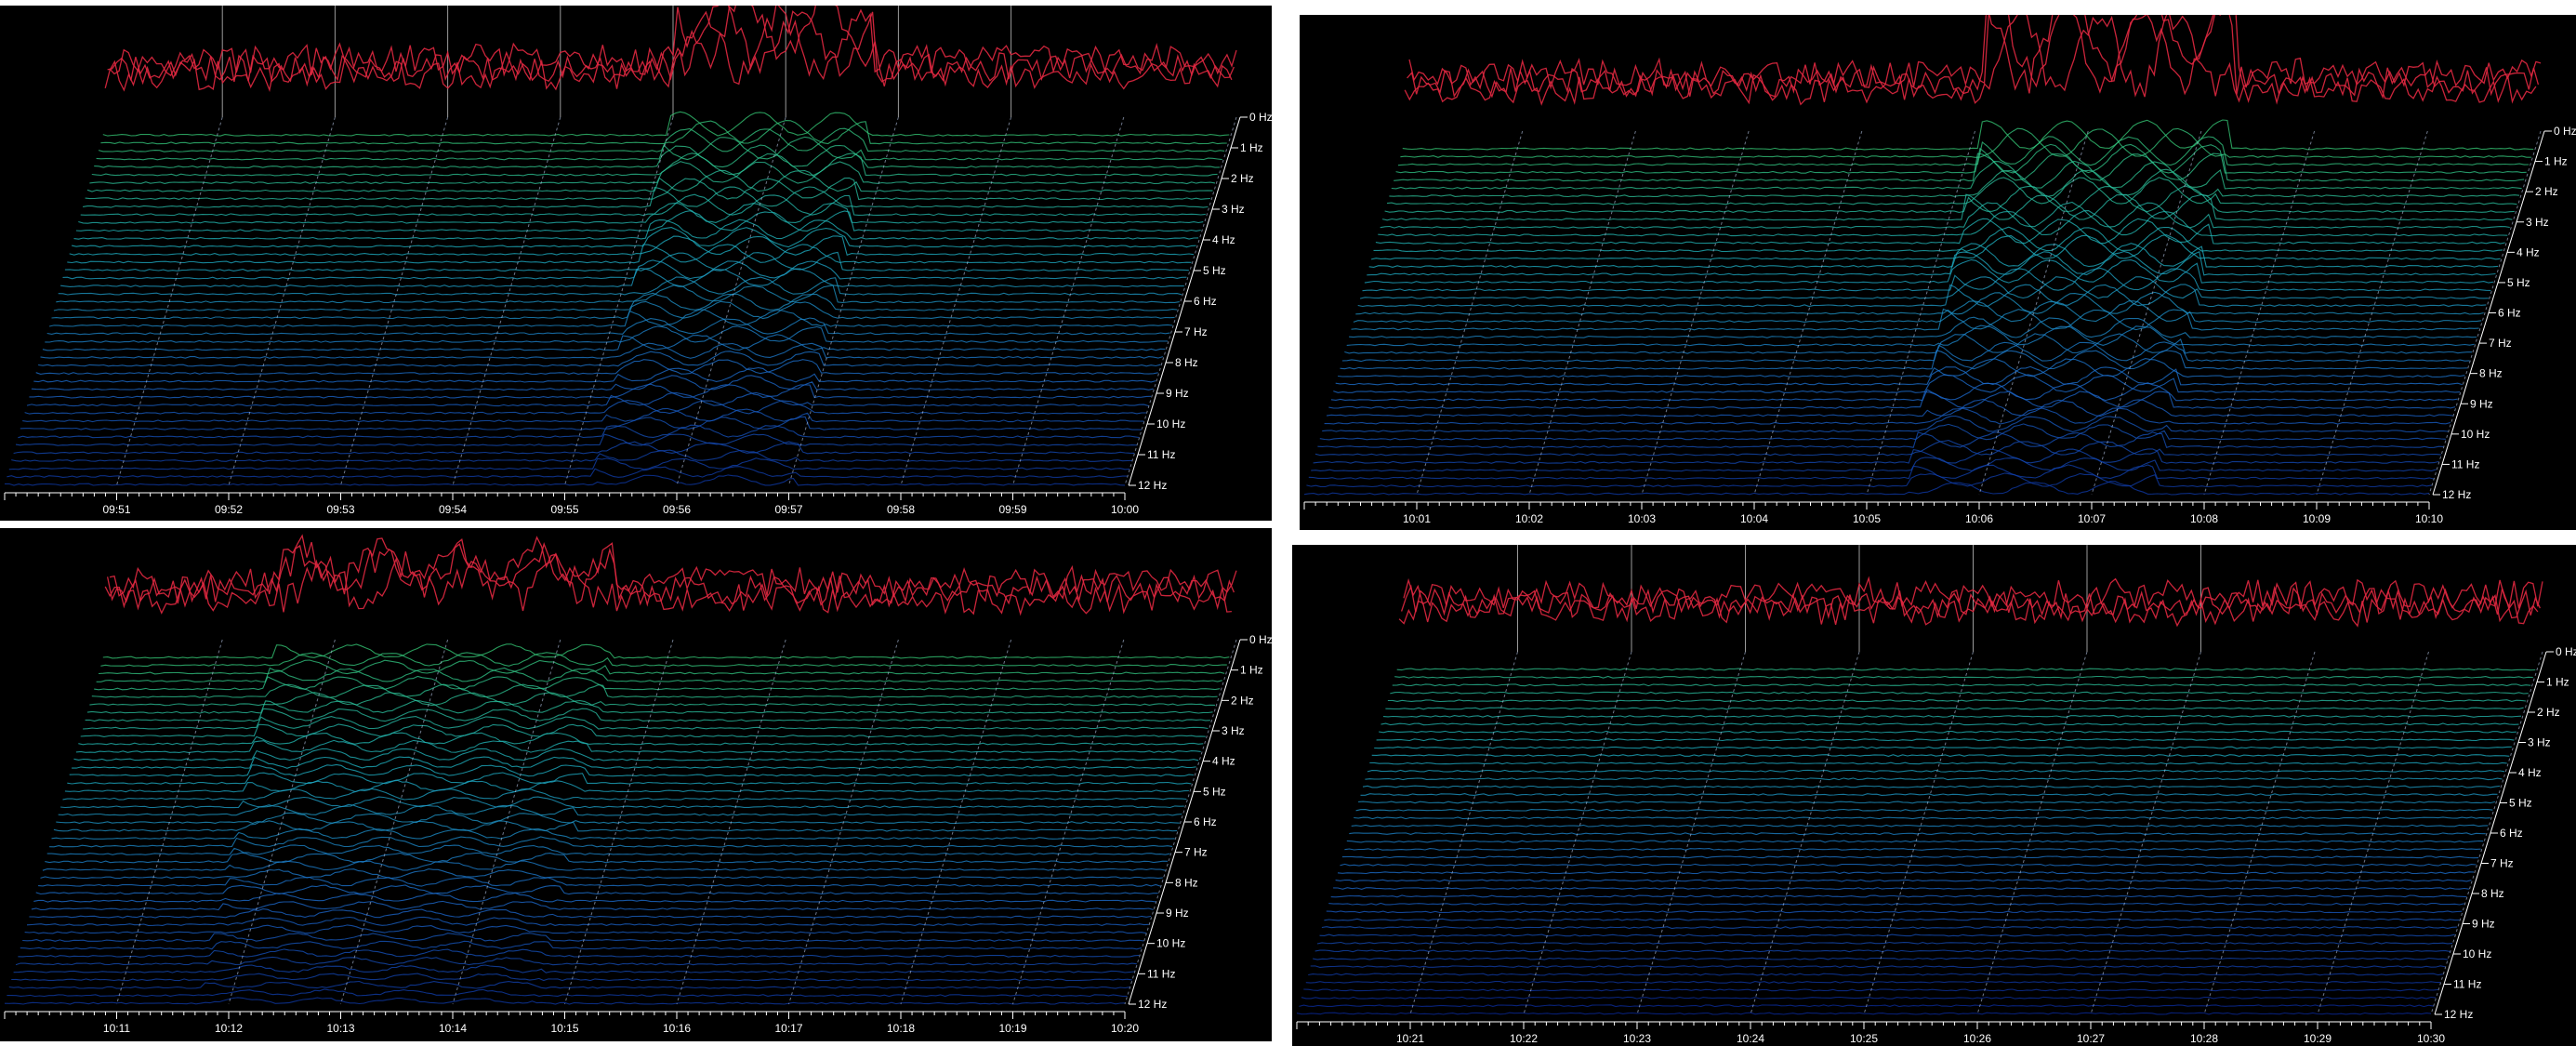  I want to click on time-tick-label: 10:29, so click(2318, 1038).